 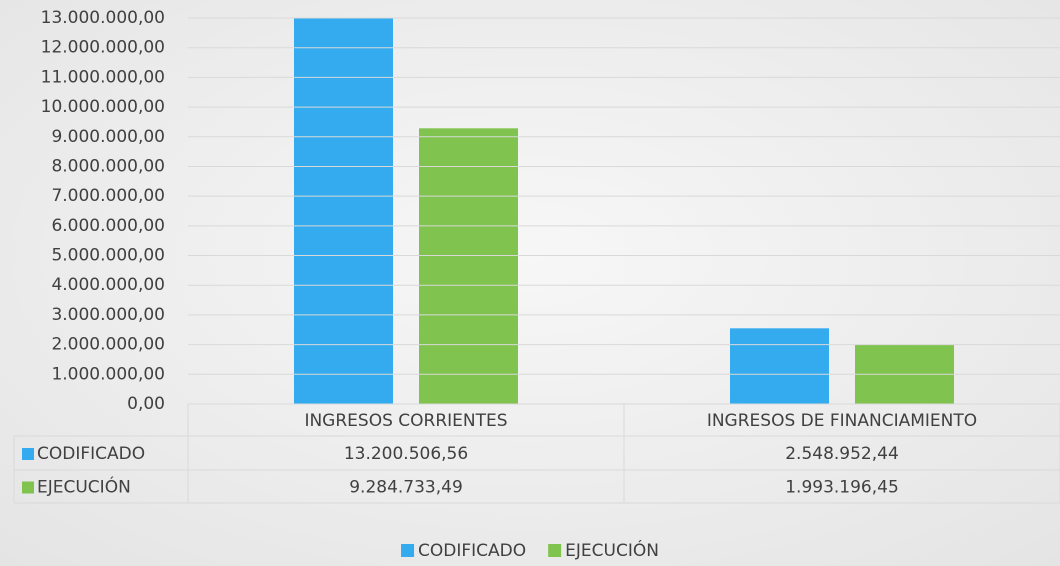 What do you see at coordinates (842, 488) in the screenshot?
I see `table-value: 1.993.196,45` at bounding box center [842, 488].